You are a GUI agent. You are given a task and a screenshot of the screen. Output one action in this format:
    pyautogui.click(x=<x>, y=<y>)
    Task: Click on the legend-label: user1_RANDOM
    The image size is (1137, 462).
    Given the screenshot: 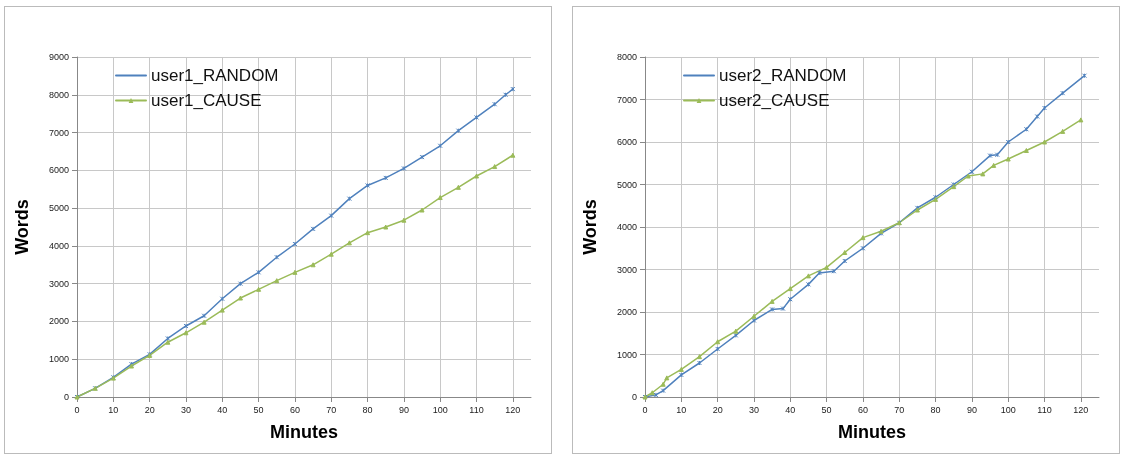 What is the action you would take?
    pyautogui.click(x=215, y=75)
    